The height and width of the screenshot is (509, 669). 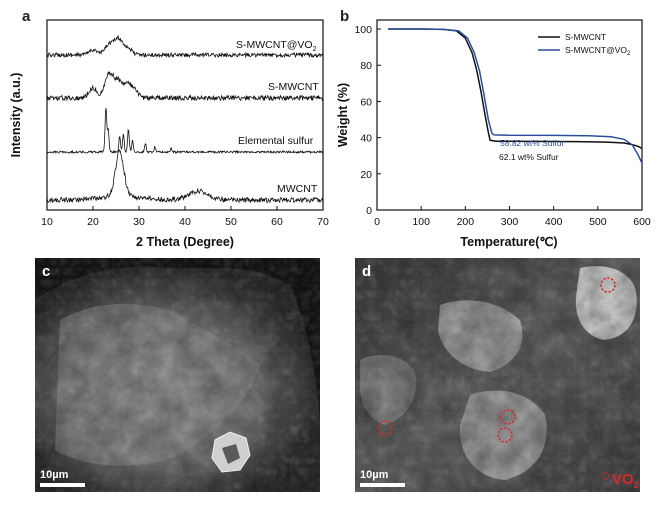 I want to click on tga-y-tick-label: 20, so click(x=366, y=175).